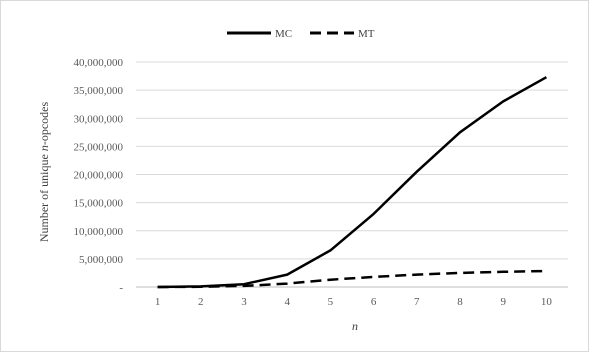 Image resolution: width=589 pixels, height=352 pixels. I want to click on y-tick-label: 30,000,000, so click(99, 119).